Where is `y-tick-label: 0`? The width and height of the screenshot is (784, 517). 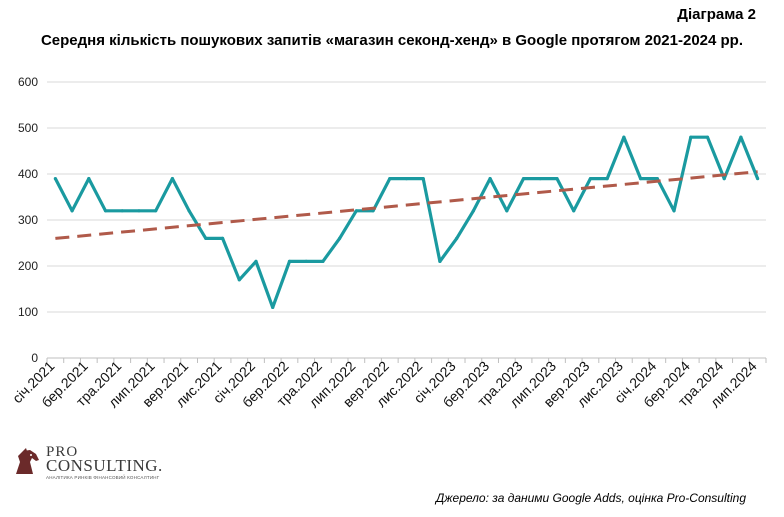
y-tick-label: 0 is located at coordinates (34, 358).